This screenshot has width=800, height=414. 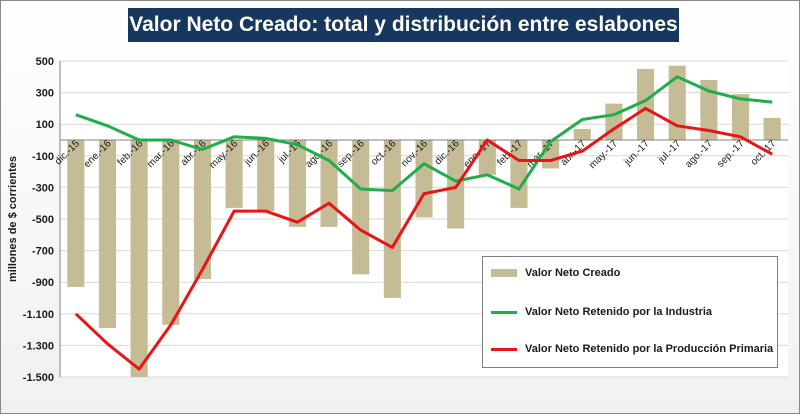 I want to click on legend-item-valor-neto-creado: Valor Neto Creado, so click(x=555, y=273).